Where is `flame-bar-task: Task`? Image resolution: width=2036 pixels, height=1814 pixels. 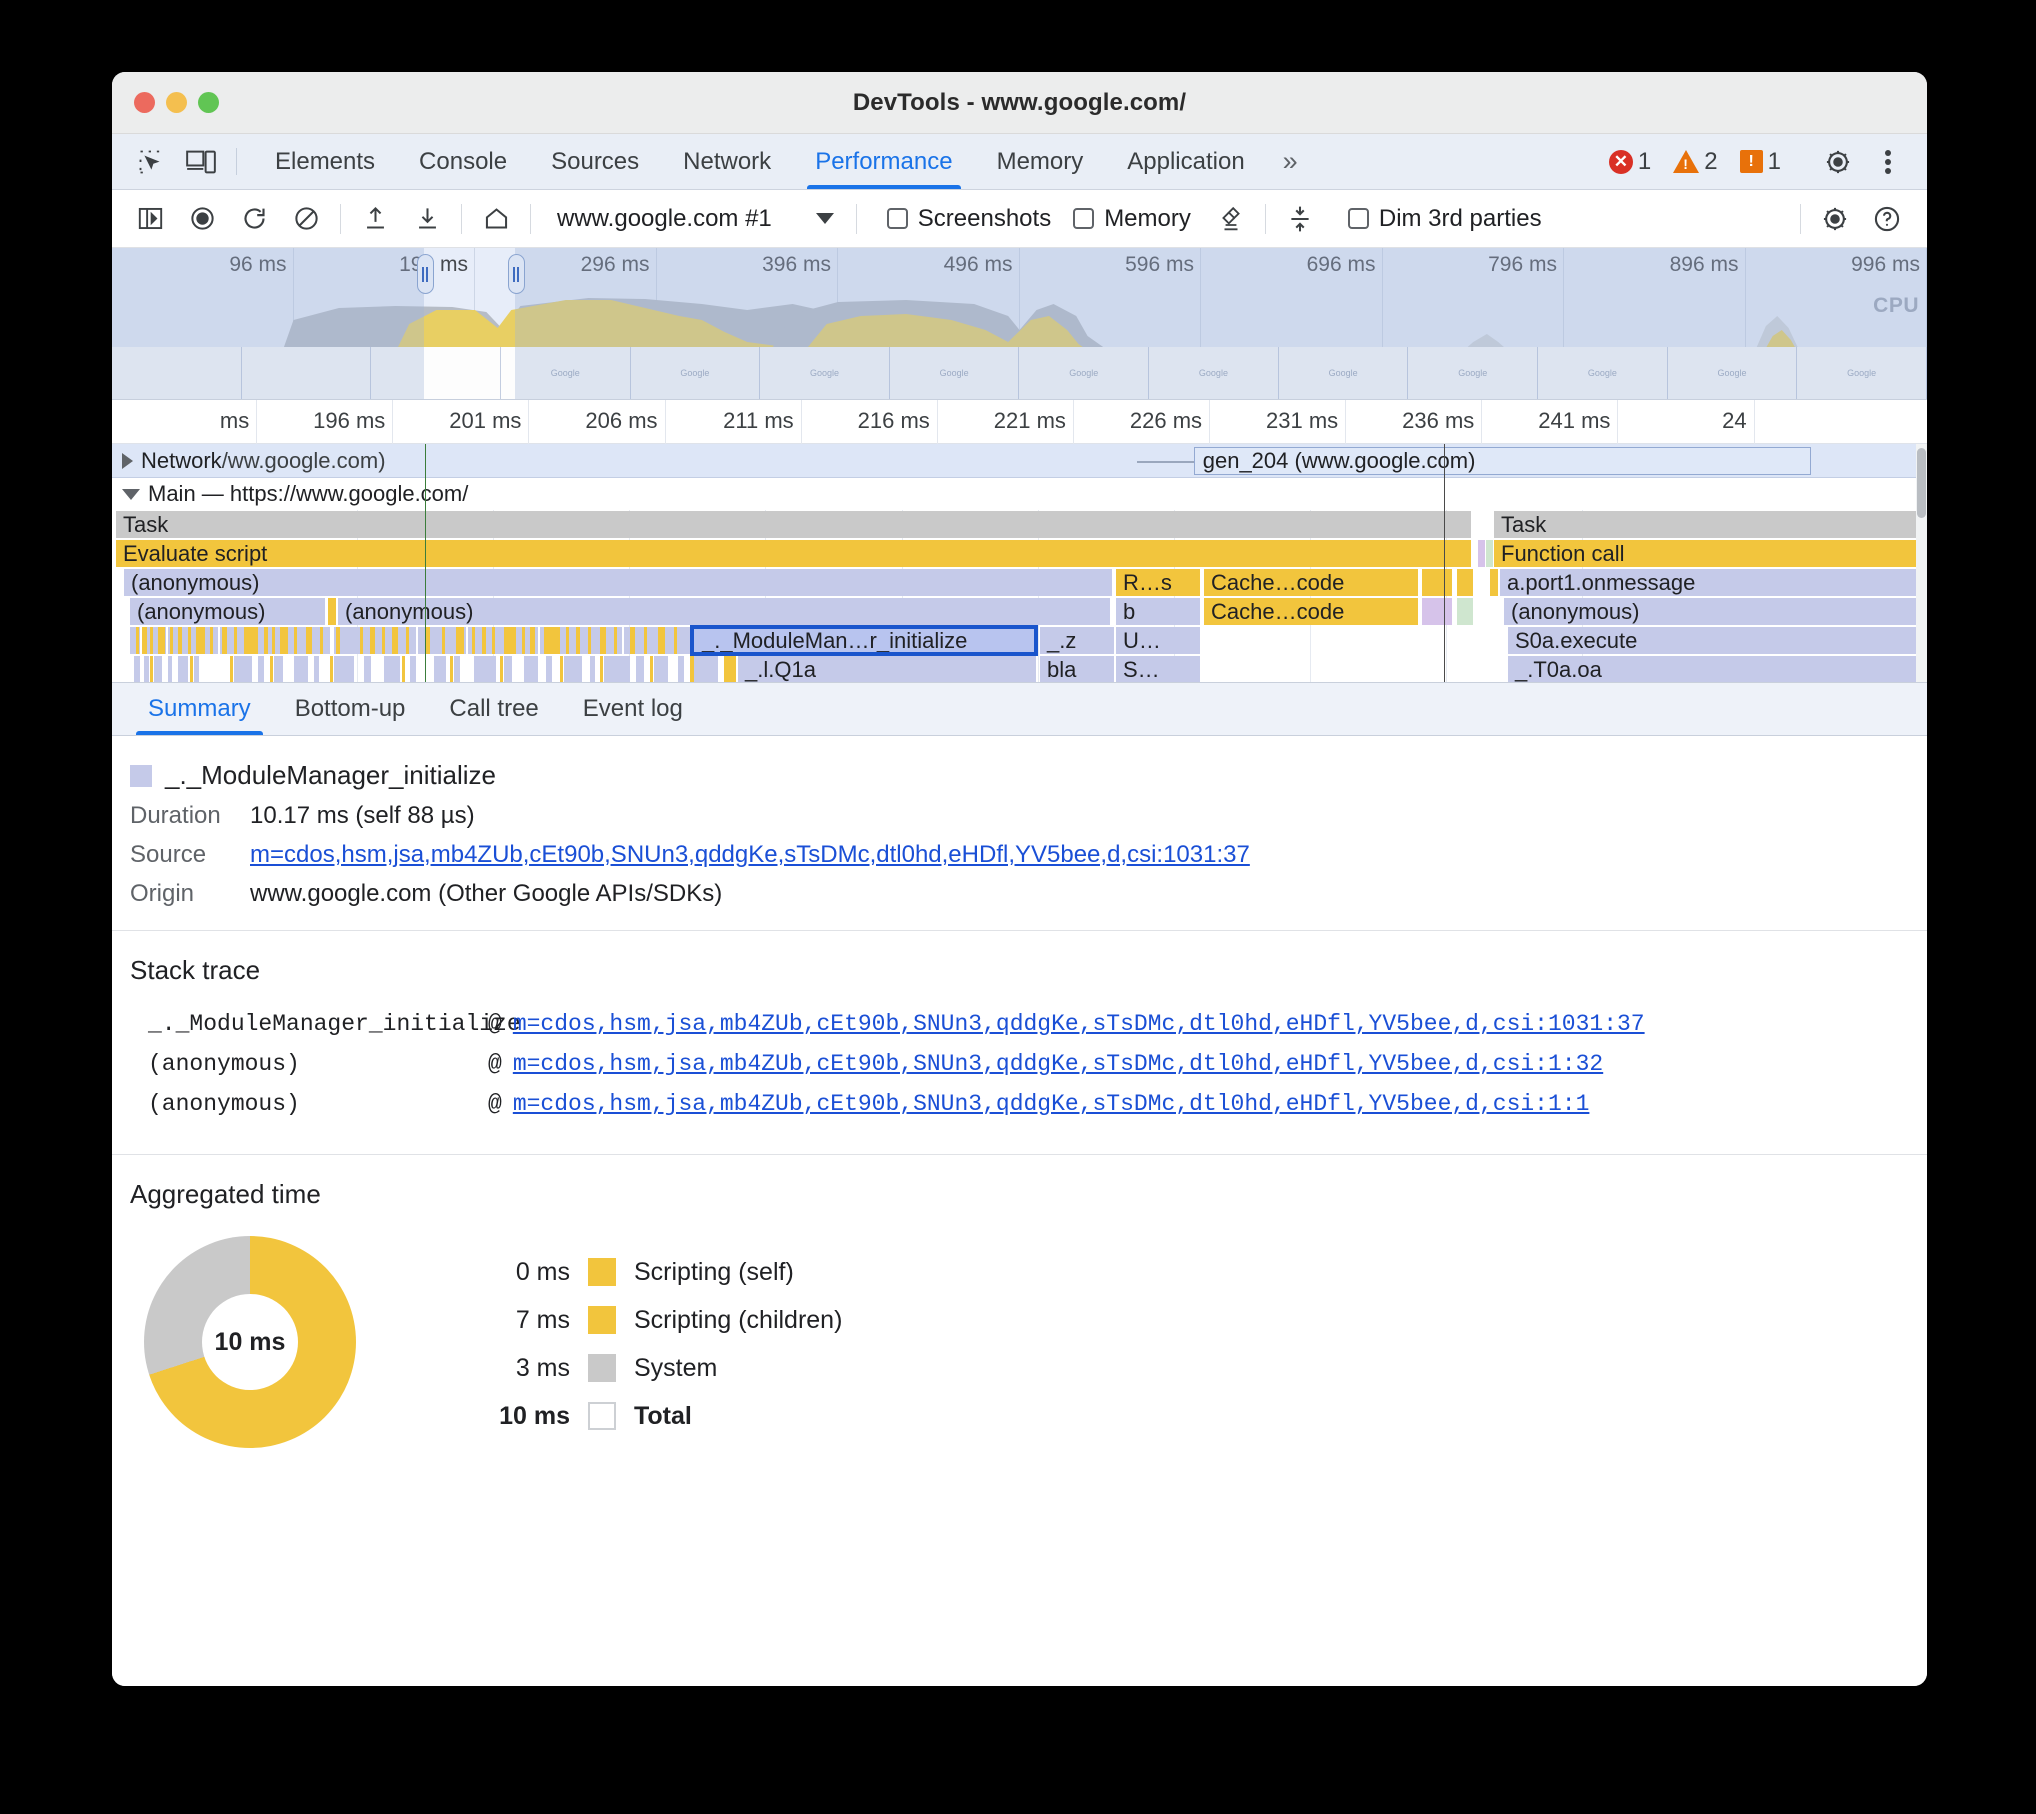
flame-bar-task: Task is located at coordinates (793, 524).